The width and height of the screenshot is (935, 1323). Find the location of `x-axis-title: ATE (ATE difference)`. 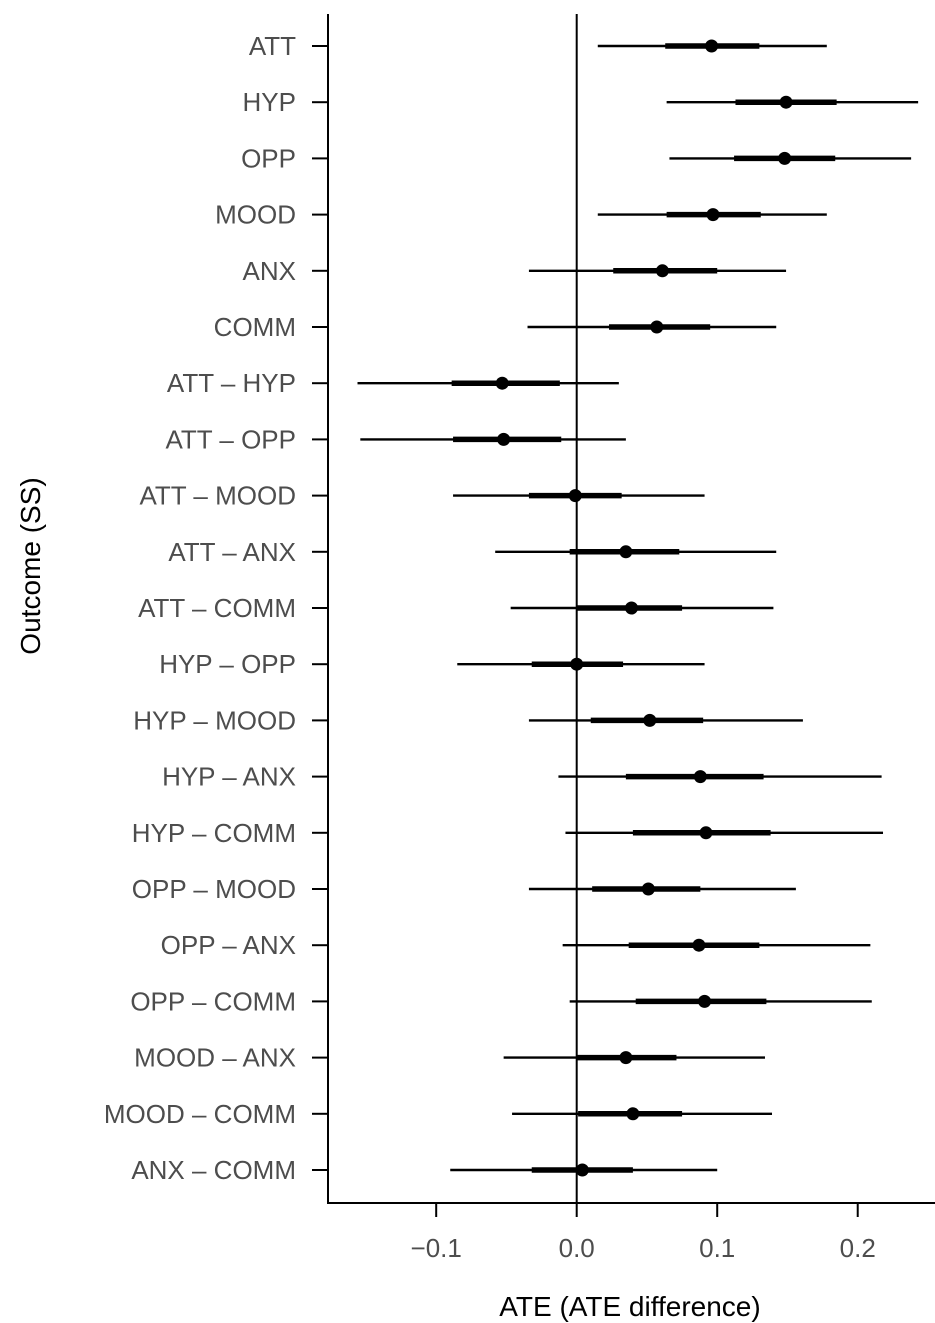

x-axis-title: ATE (ATE difference) is located at coordinates (629, 1306).